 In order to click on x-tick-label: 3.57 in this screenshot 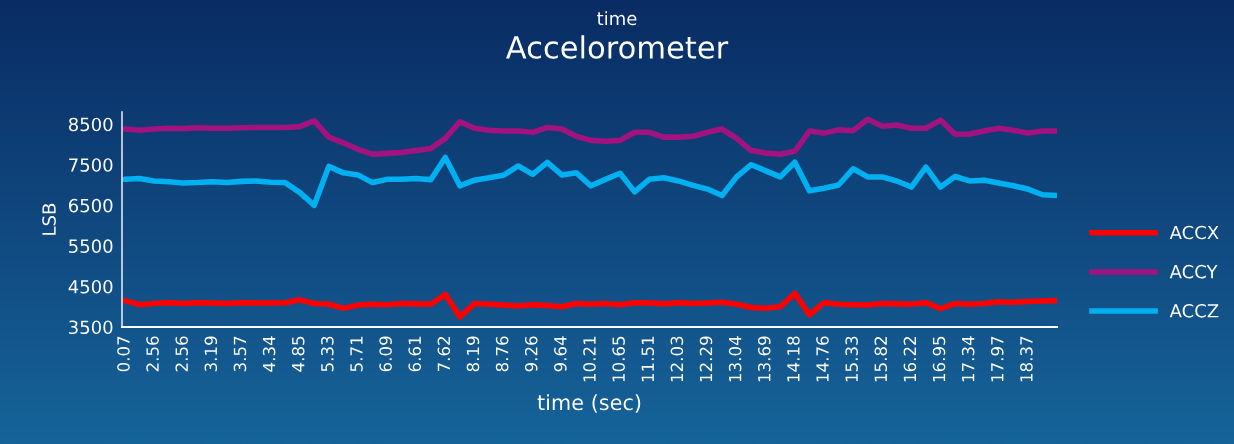, I will do `click(240, 354)`.